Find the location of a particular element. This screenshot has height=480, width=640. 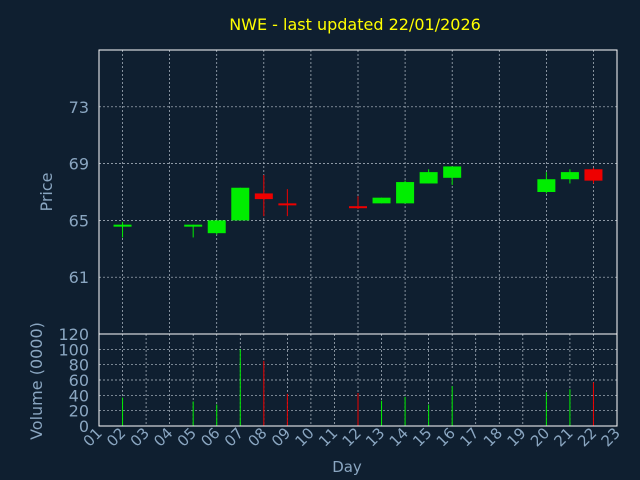

volume-y-tick-label: 20 is located at coordinates (79, 411).